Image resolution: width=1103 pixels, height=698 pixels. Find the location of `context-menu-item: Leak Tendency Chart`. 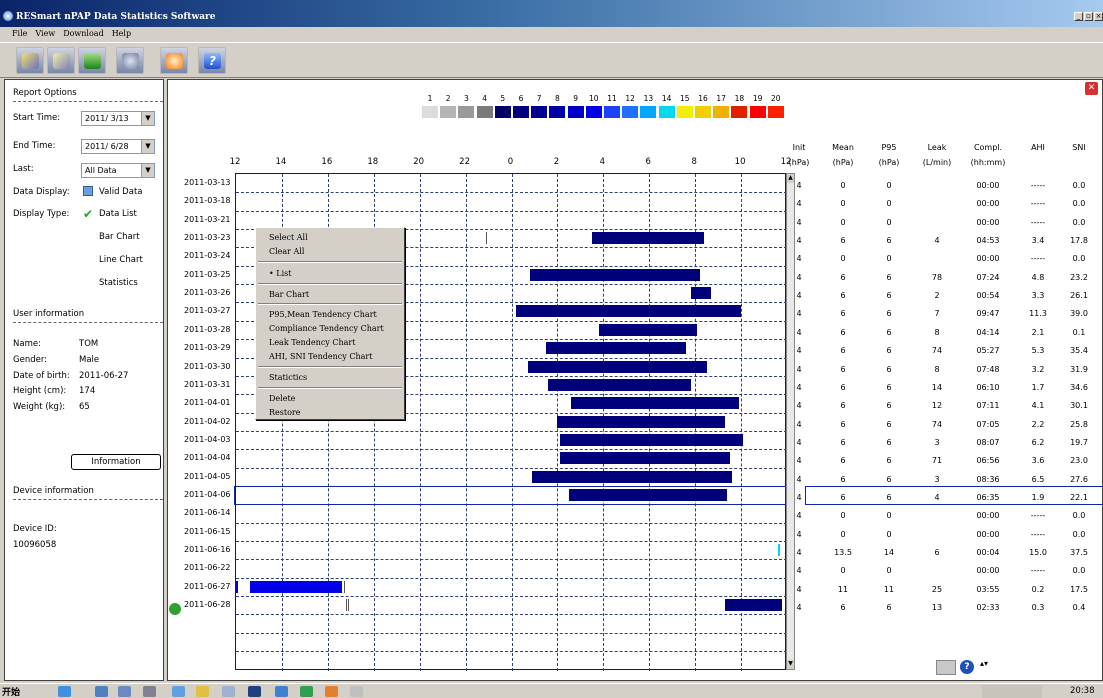

context-menu-item: Leak Tendency Chart is located at coordinates (312, 342).